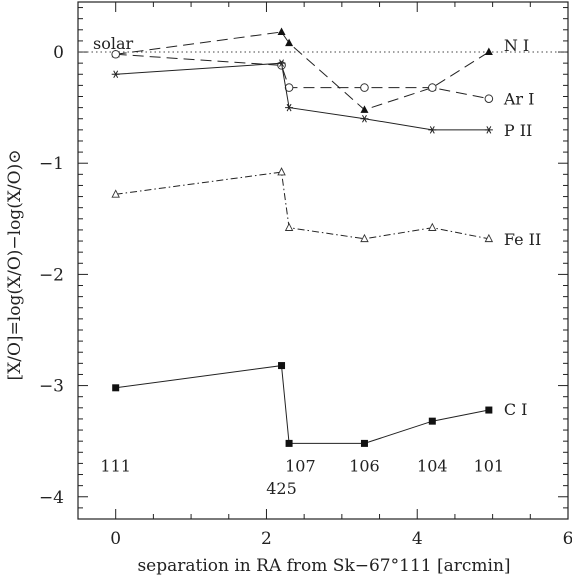 The width and height of the screenshot is (572, 578). What do you see at coordinates (518, 130) in the screenshot?
I see `series-label: P II` at bounding box center [518, 130].